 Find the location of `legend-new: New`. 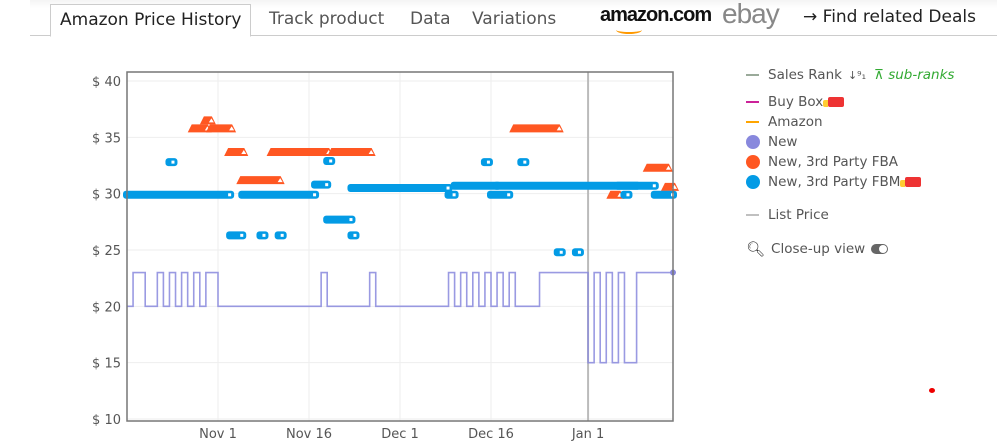

legend-new: New is located at coordinates (771, 142).